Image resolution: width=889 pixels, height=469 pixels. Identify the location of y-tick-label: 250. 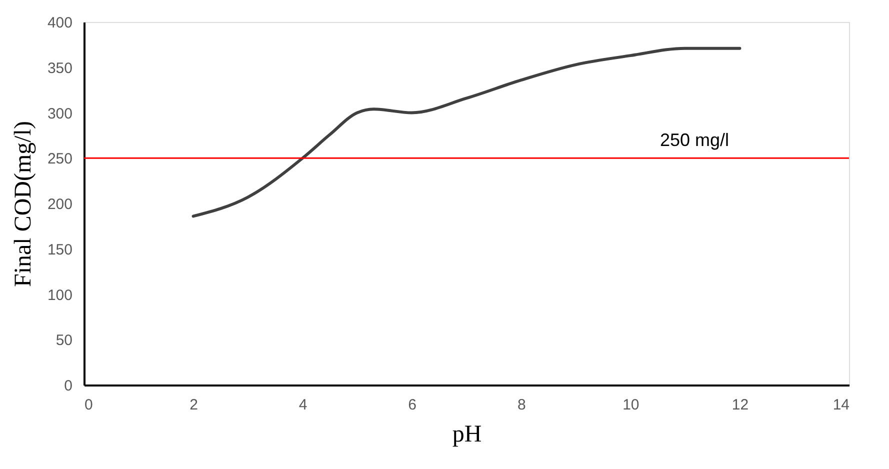
(59, 159).